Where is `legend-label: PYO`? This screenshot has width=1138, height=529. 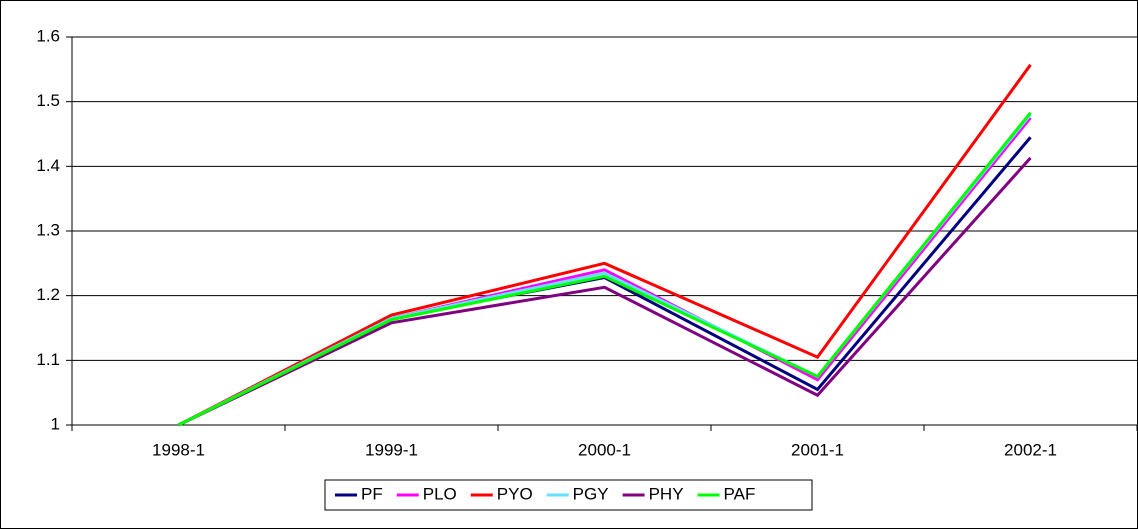
legend-label: PYO is located at coordinates (515, 493).